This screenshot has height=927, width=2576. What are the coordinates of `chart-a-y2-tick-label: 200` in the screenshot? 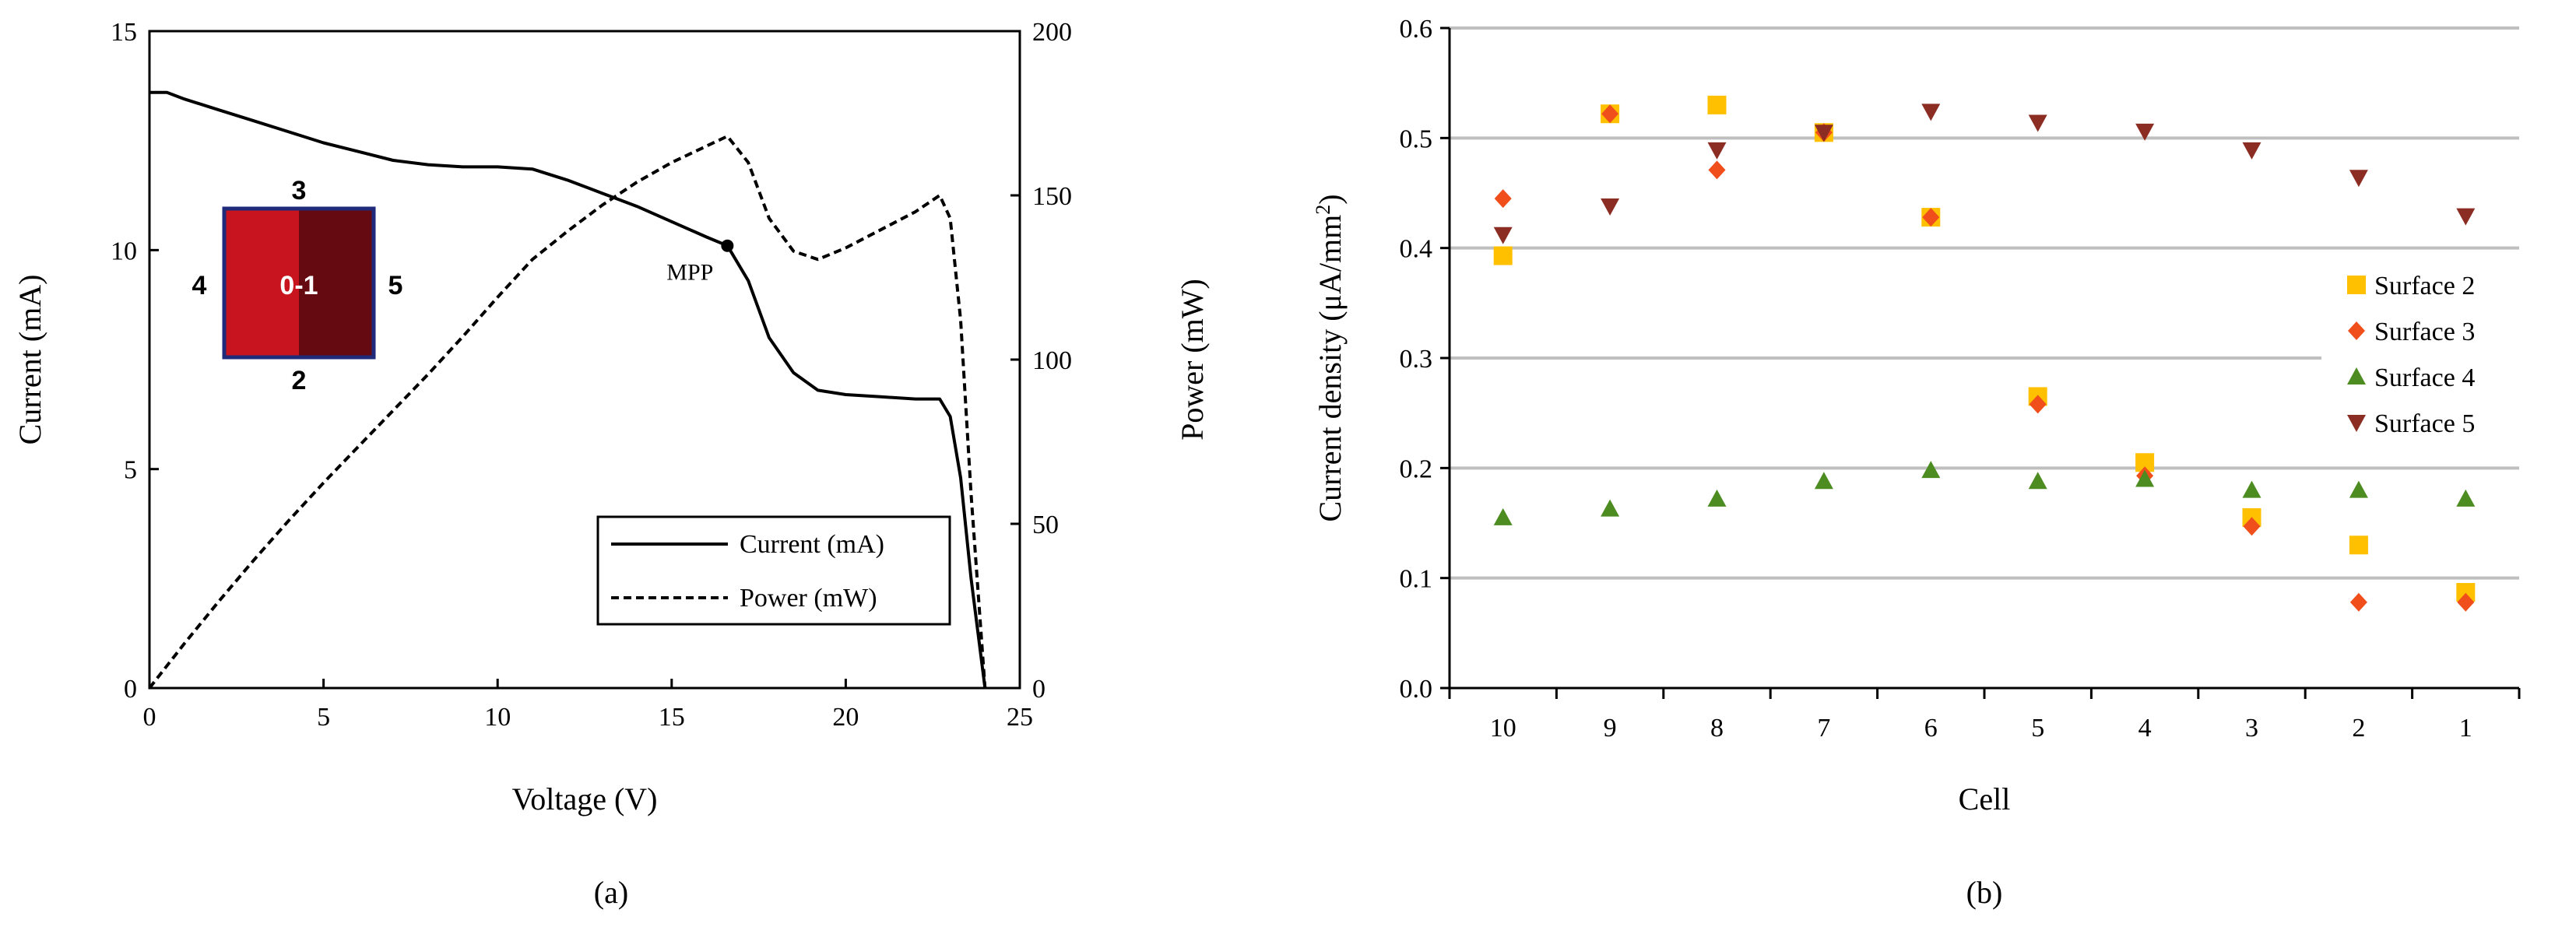 It's located at (1052, 32).